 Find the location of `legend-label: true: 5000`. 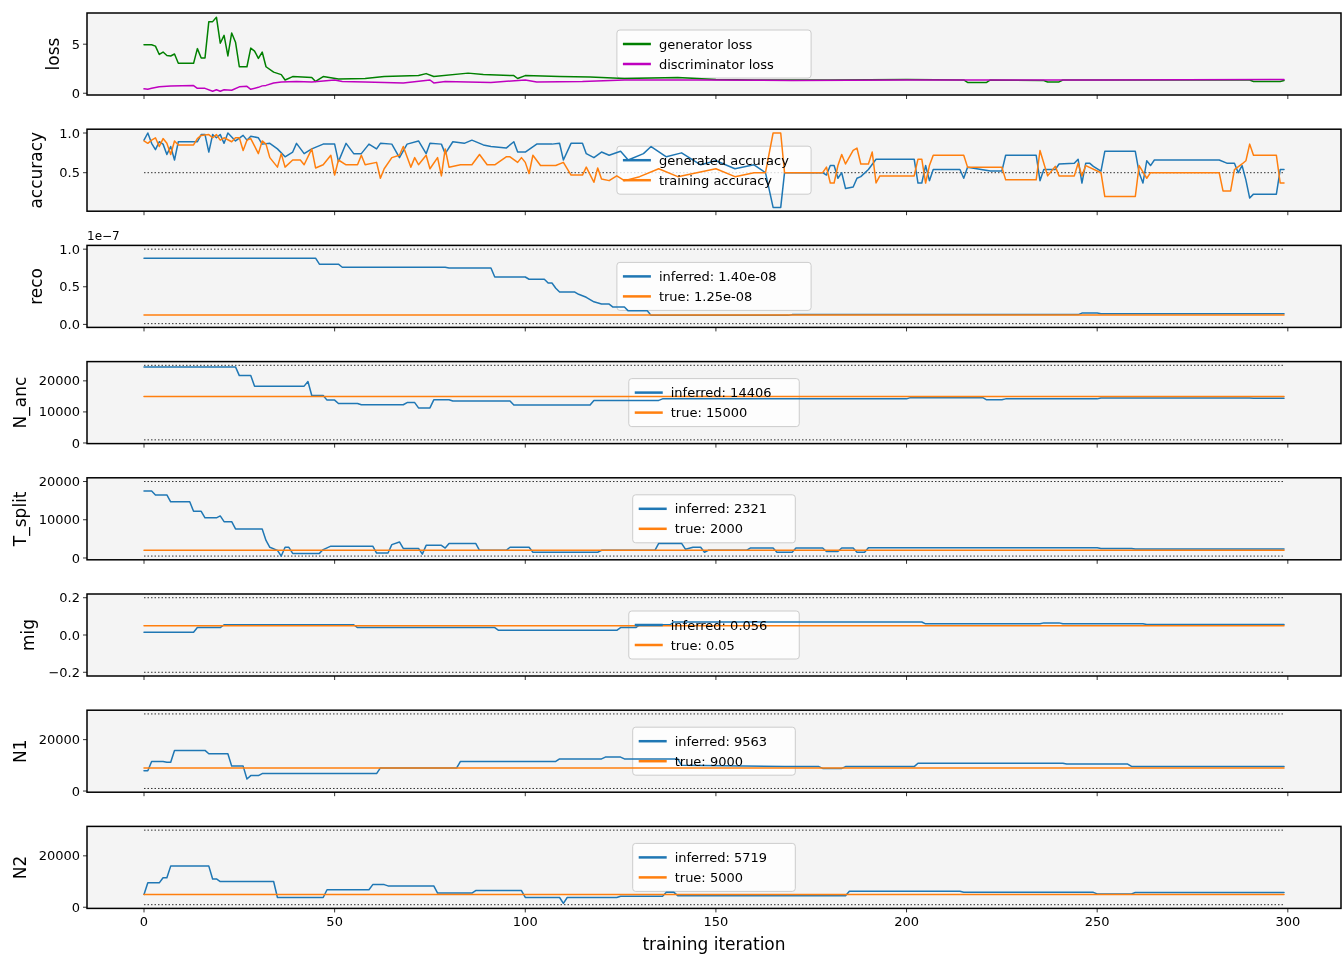

legend-label: true: 5000 is located at coordinates (708, 877).